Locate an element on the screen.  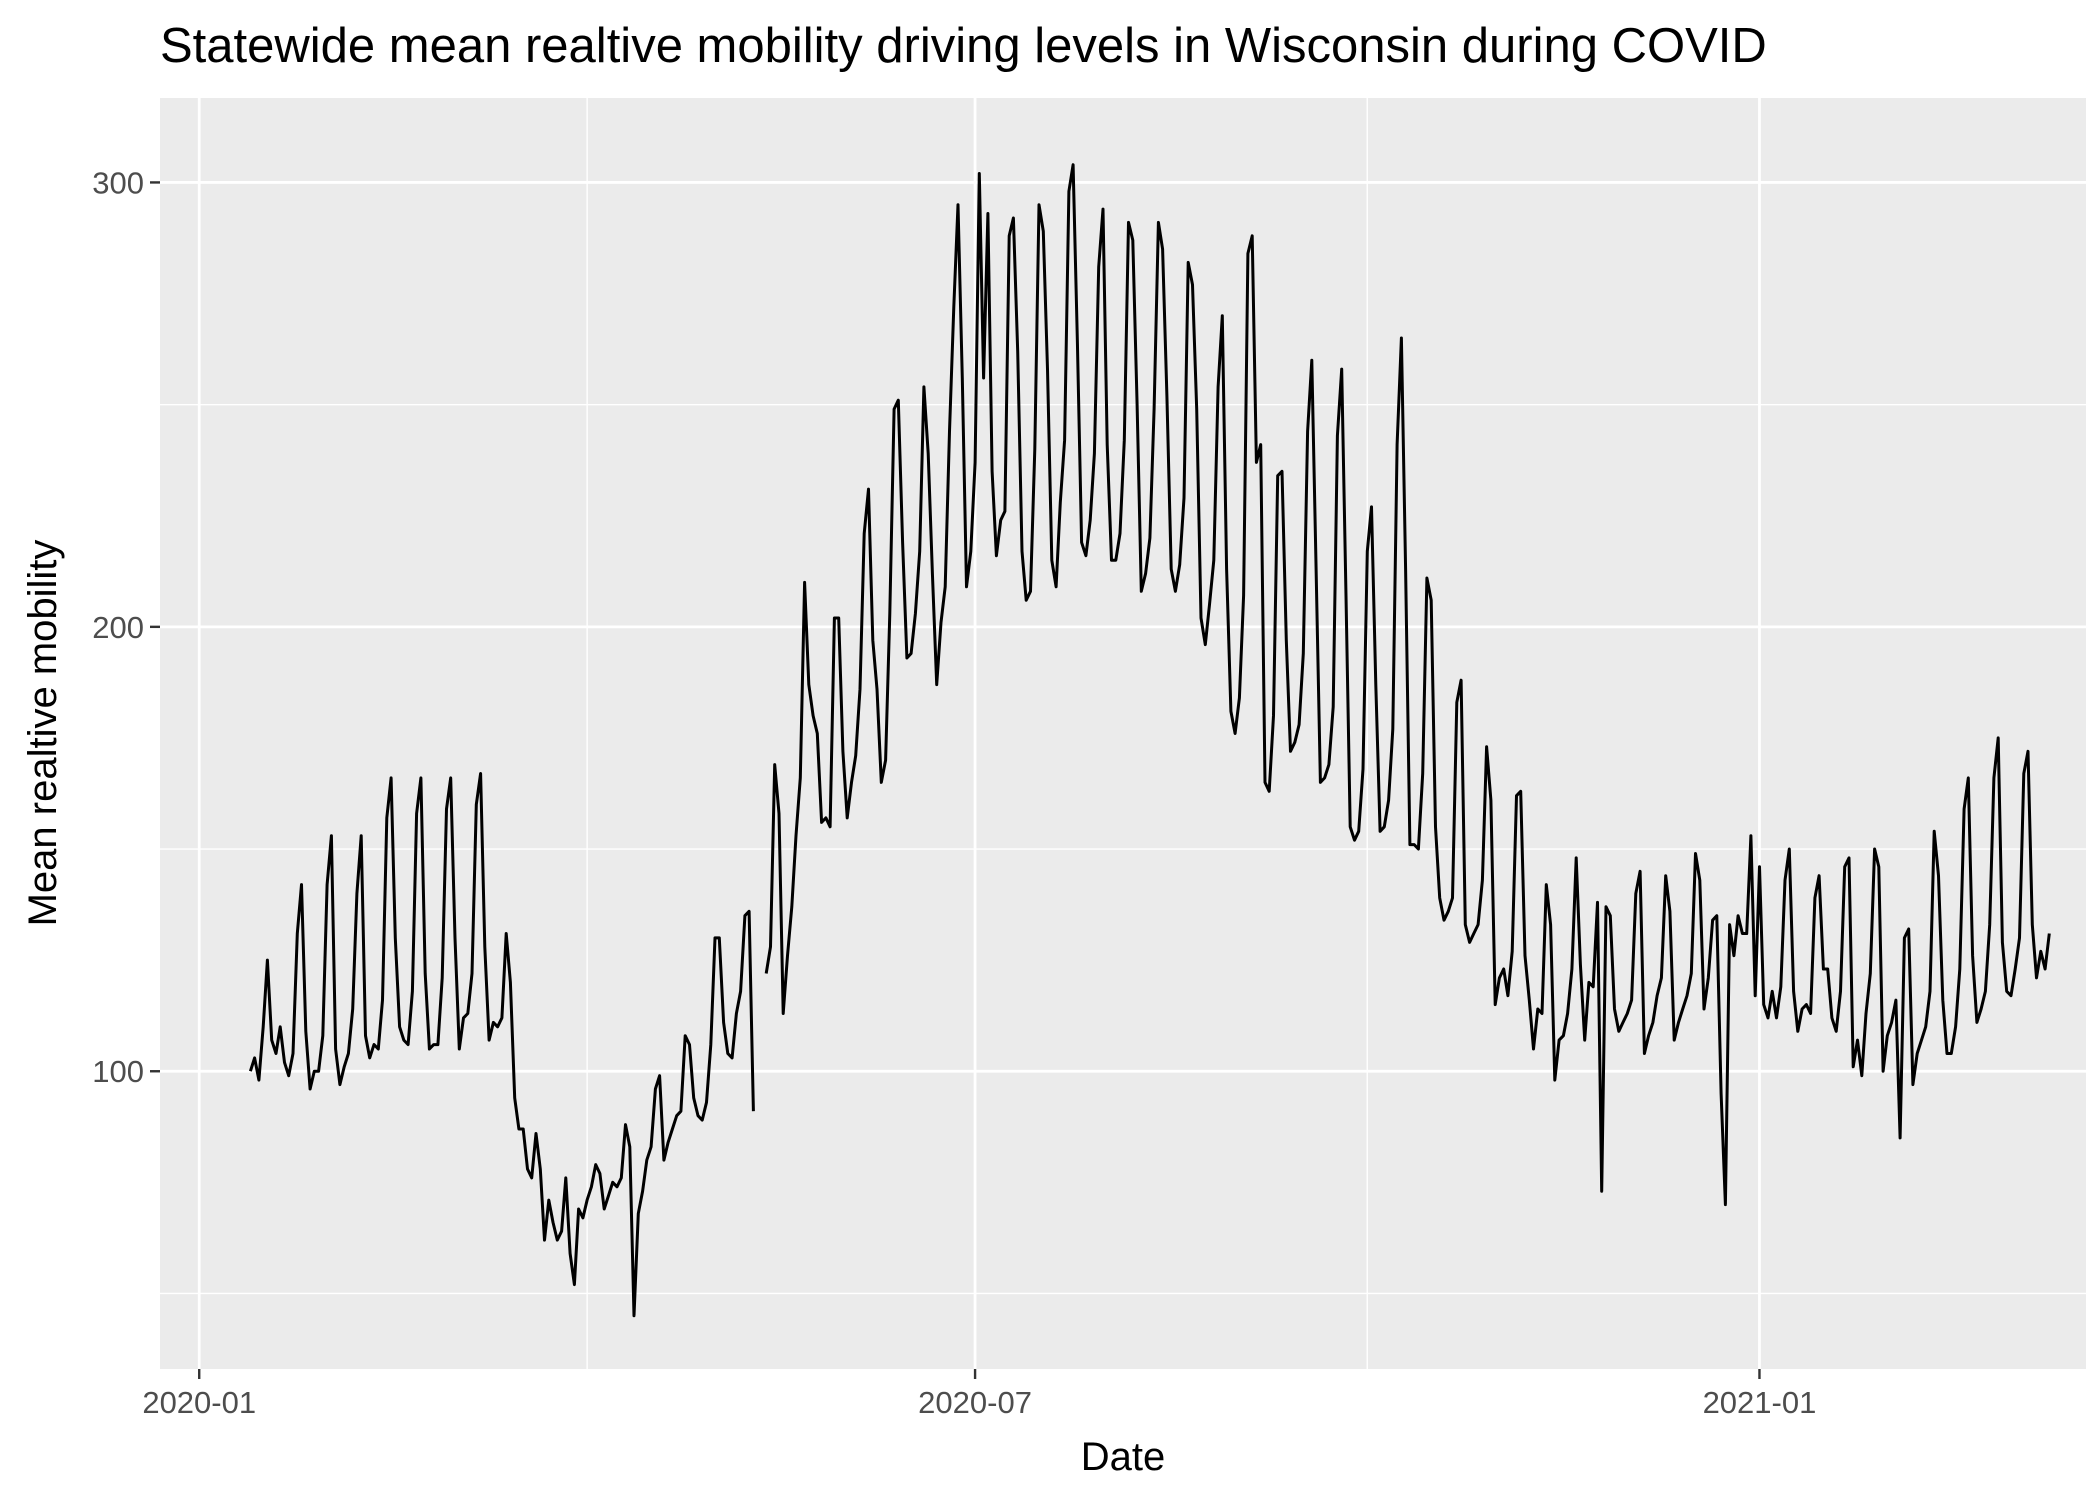
x-tick-label: 2020-01 is located at coordinates (199, 1402).